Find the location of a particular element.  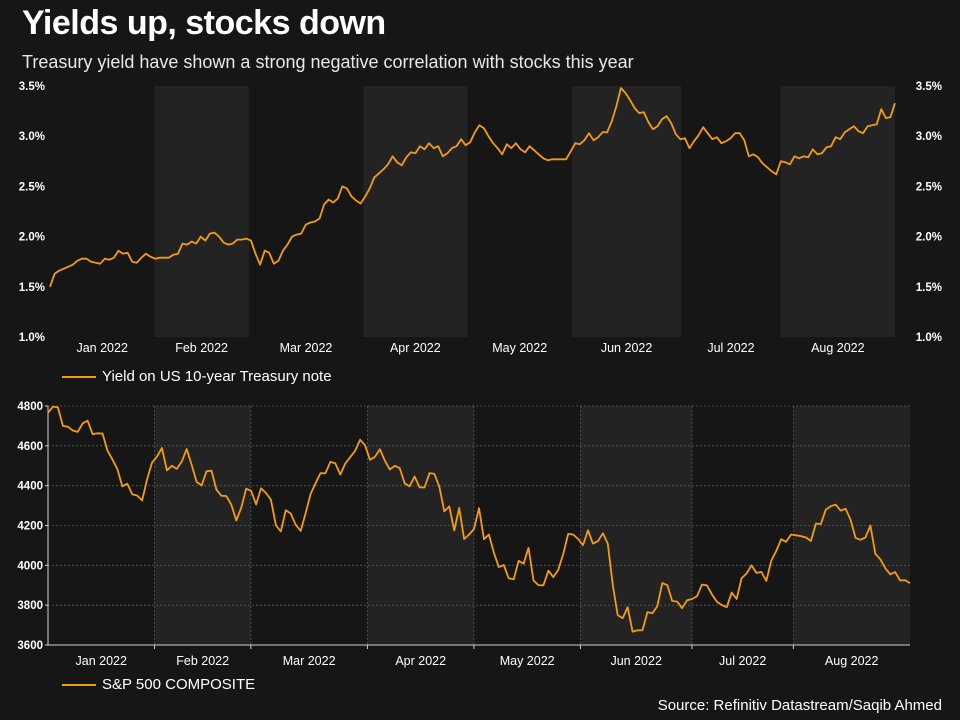

sp500-ytick-left: 4400 is located at coordinates (30, 487).